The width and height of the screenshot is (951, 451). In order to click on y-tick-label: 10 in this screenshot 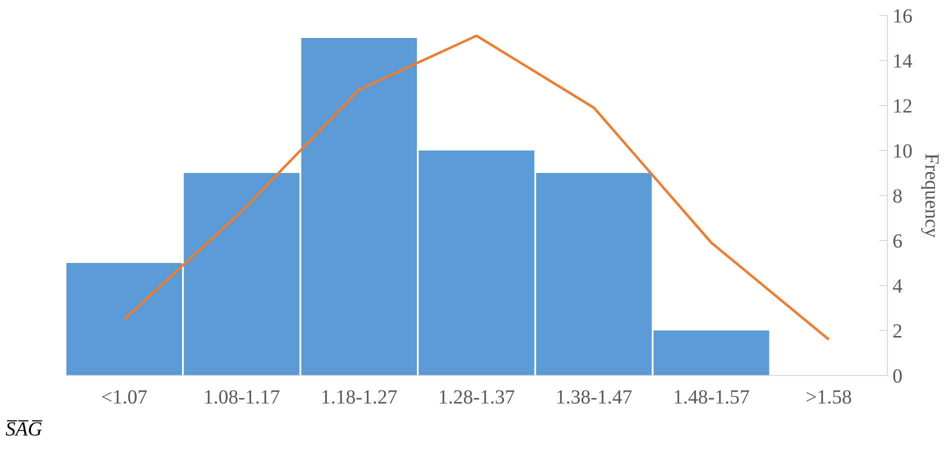, I will do `click(902, 151)`.